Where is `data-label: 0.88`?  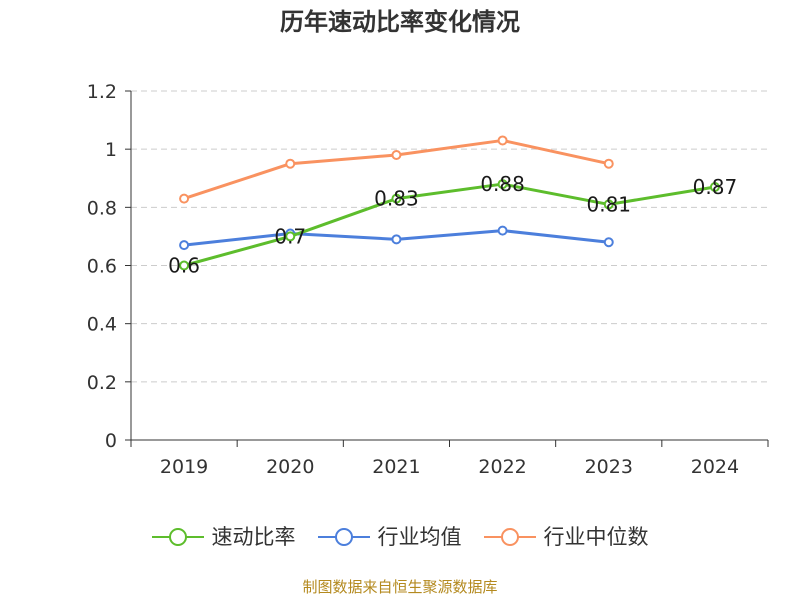 data-label: 0.88 is located at coordinates (502, 184).